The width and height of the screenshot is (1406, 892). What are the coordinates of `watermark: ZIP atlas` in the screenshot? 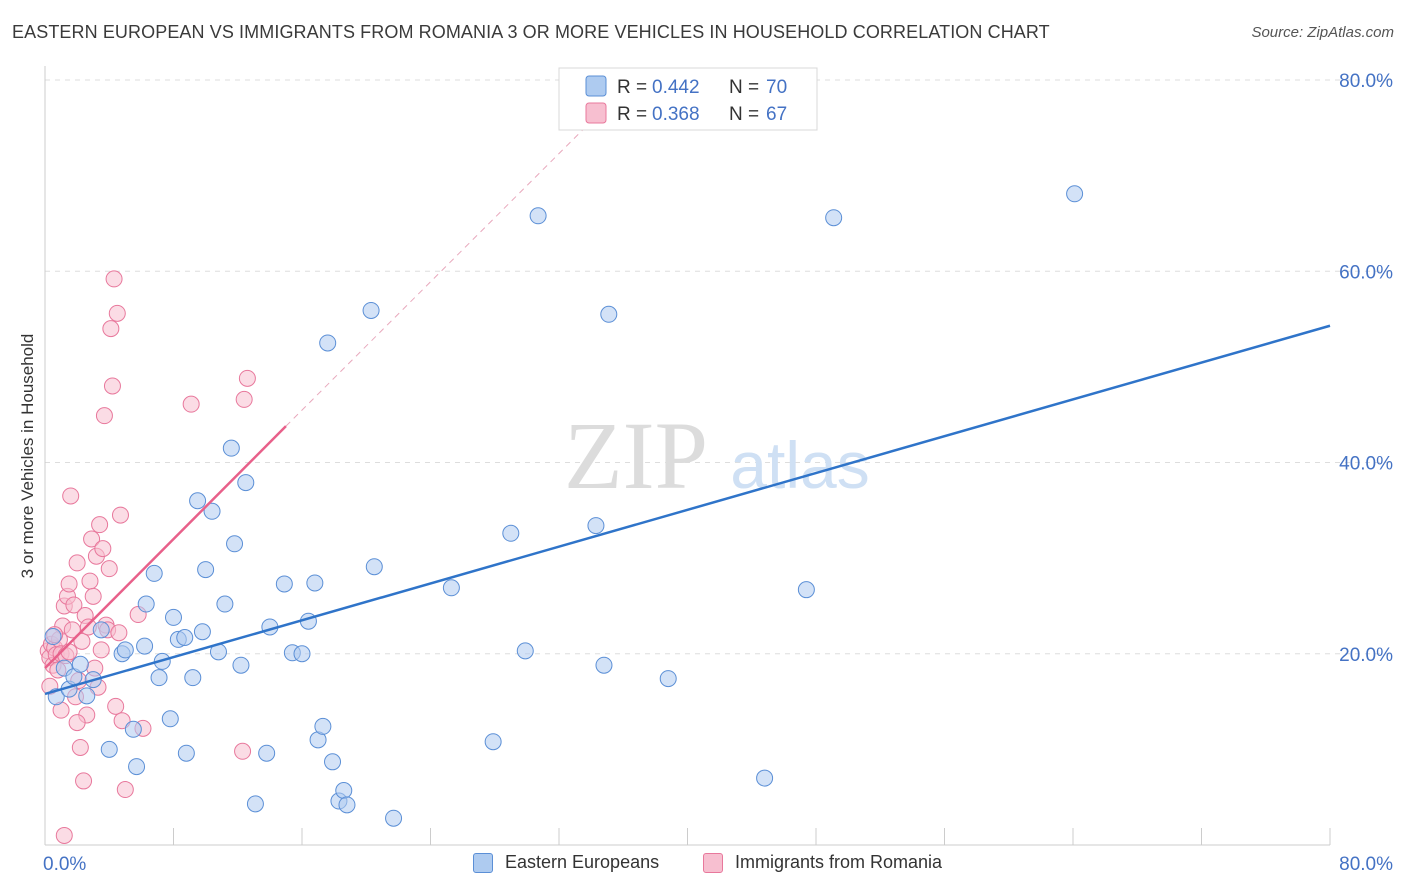 It's located at (717, 455).